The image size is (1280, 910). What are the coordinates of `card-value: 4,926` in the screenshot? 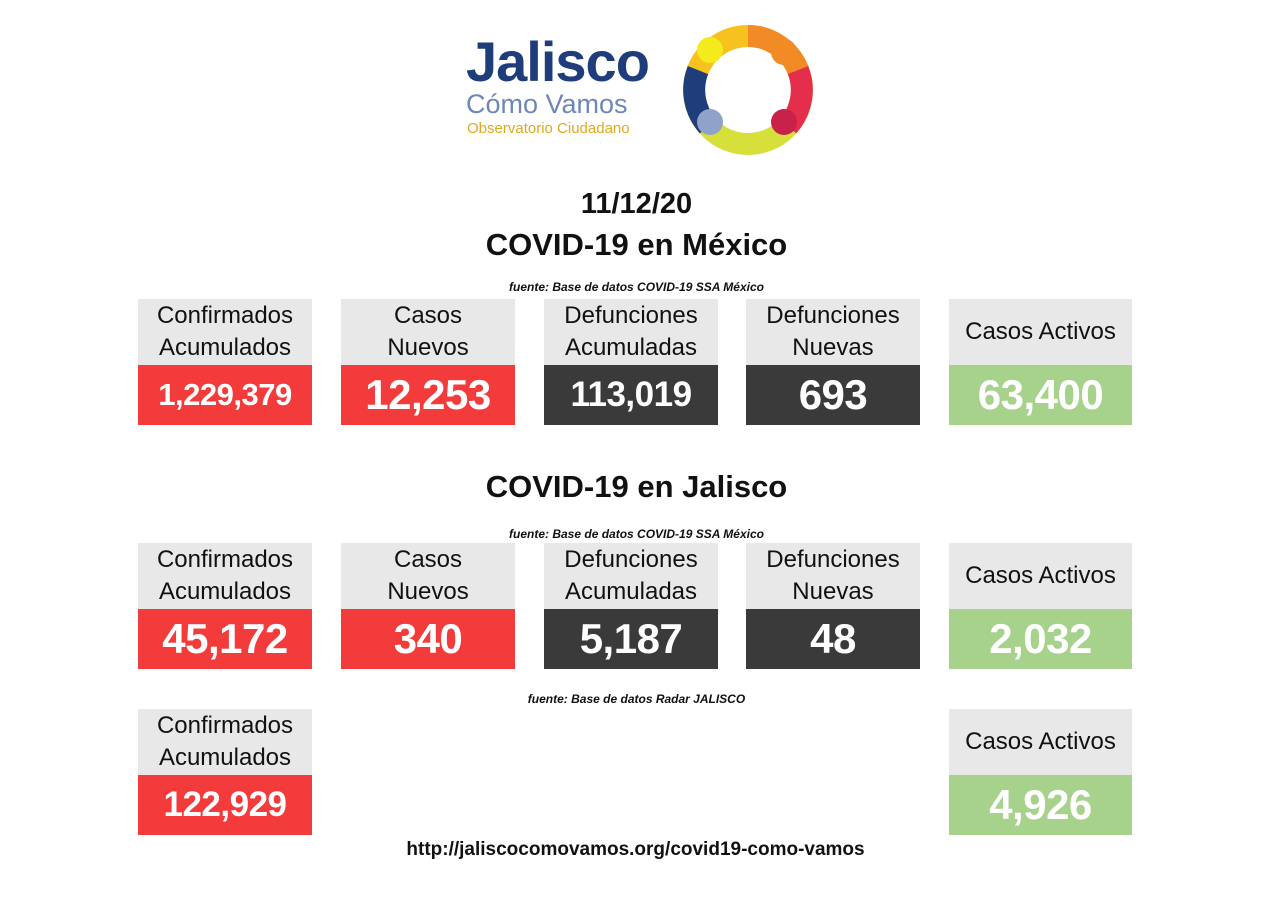 It's located at (1040, 805).